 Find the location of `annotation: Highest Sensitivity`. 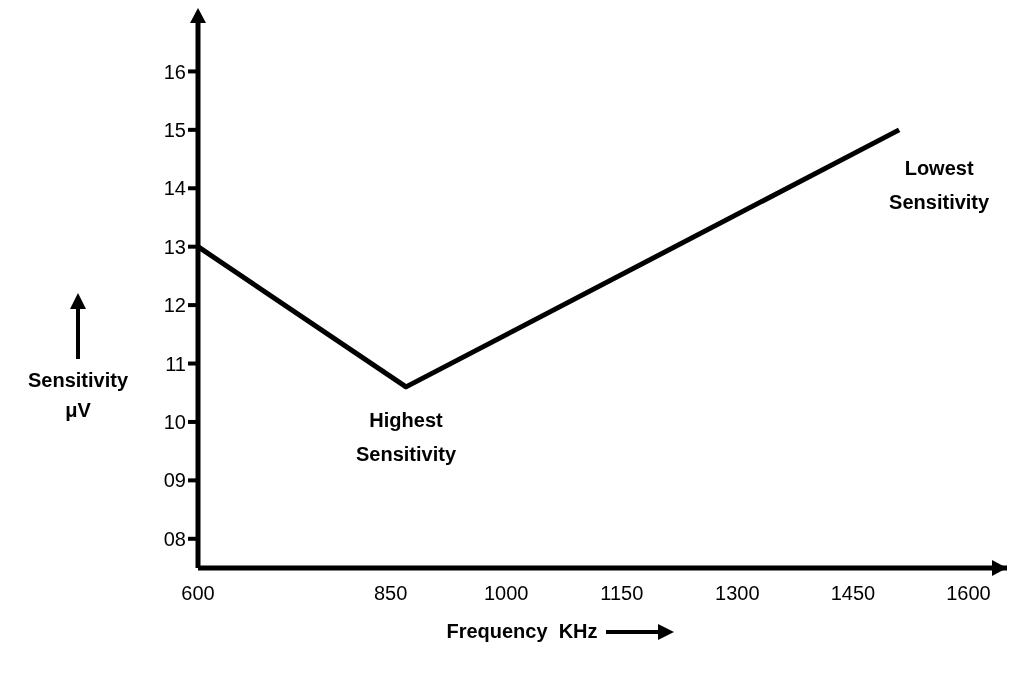

annotation: Highest Sensitivity is located at coordinates (406, 436).